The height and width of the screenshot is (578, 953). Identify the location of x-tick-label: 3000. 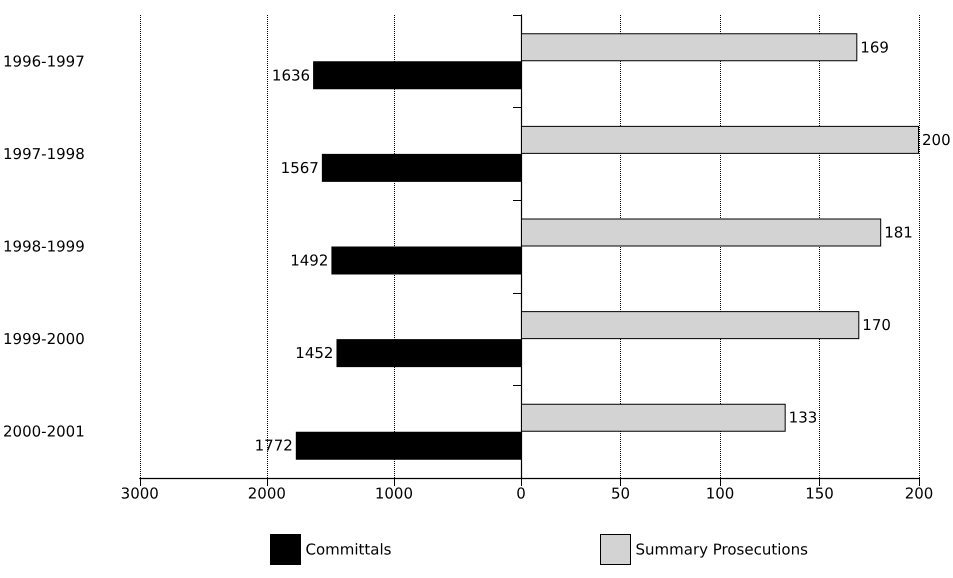
(139, 493).